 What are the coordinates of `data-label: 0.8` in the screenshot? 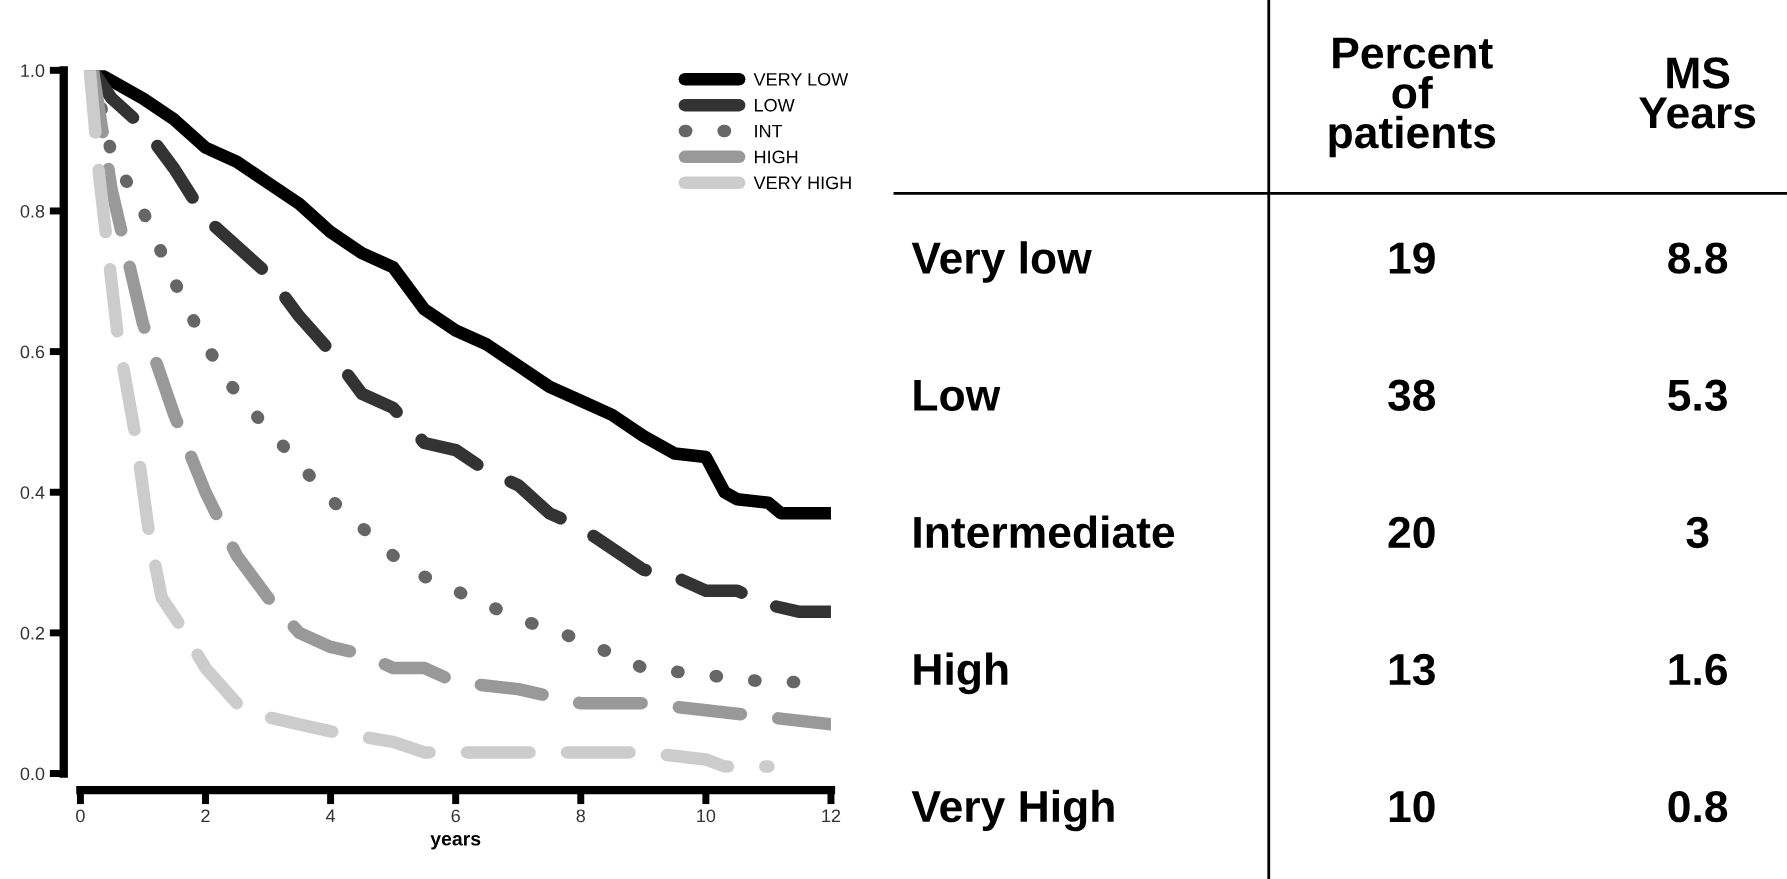 It's located at (1698, 806).